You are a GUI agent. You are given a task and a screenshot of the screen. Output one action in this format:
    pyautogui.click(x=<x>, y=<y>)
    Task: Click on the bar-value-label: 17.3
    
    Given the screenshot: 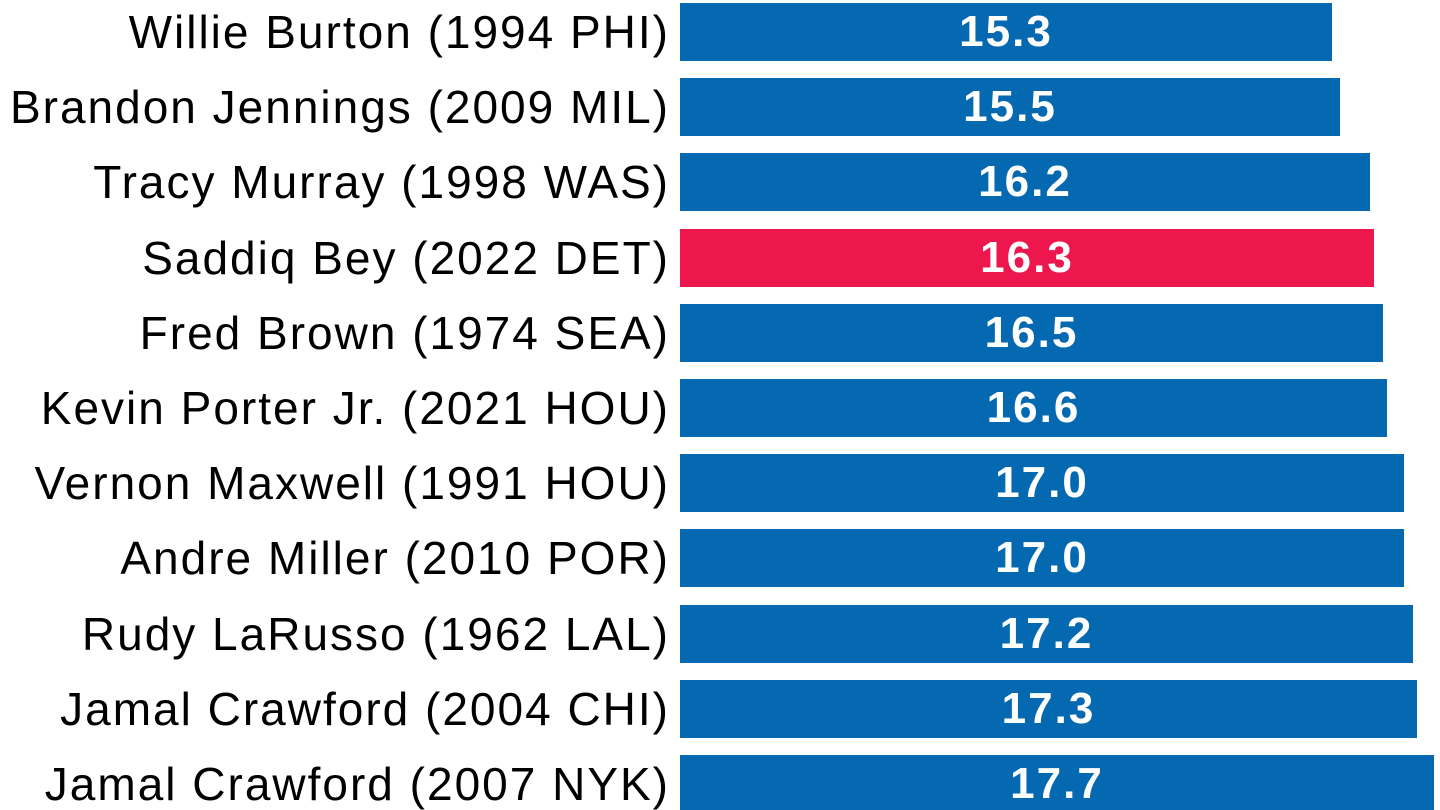 What is the action you would take?
    pyautogui.click(x=1048, y=708)
    